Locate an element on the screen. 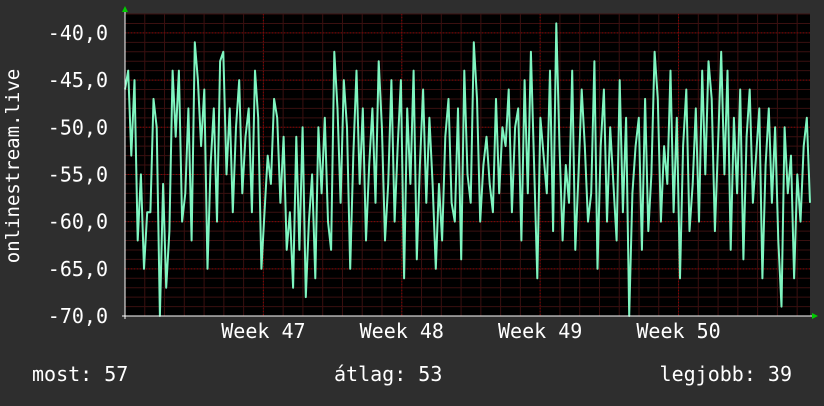  x-axis-arrow is located at coordinates (815, 316).